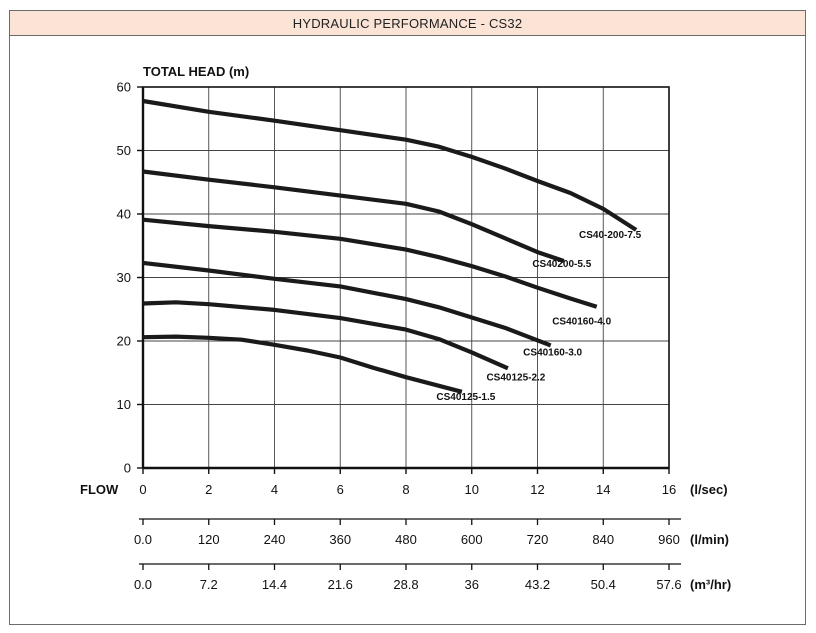 Image resolution: width=816 pixels, height=633 pixels. Describe the element at coordinates (603, 539) in the screenshot. I see `secondary-axis-tick-label: 840` at that location.